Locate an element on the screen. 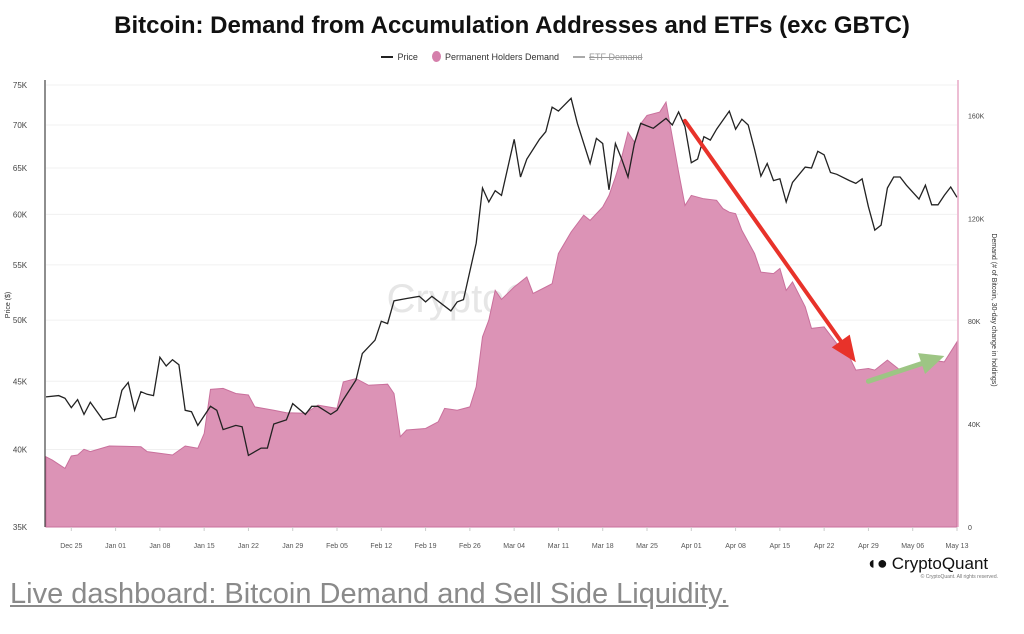  red-arrow-head-icon is located at coordinates (843, 348).